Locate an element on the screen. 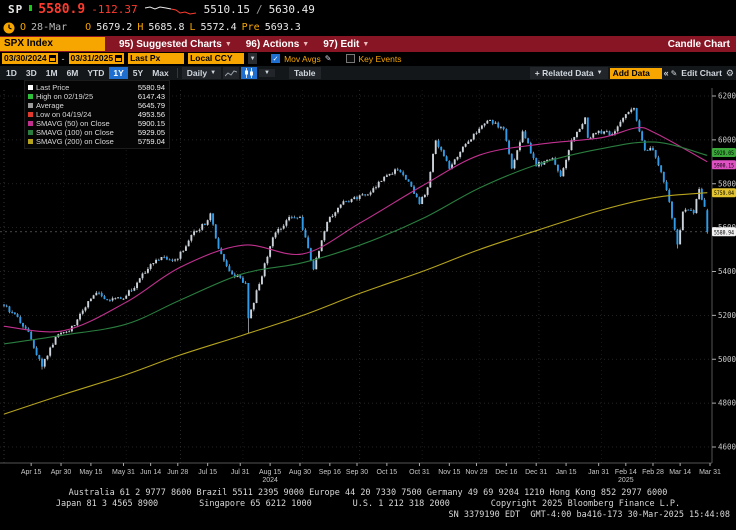  svg-text: Nov 29 is located at coordinates (476, 472).